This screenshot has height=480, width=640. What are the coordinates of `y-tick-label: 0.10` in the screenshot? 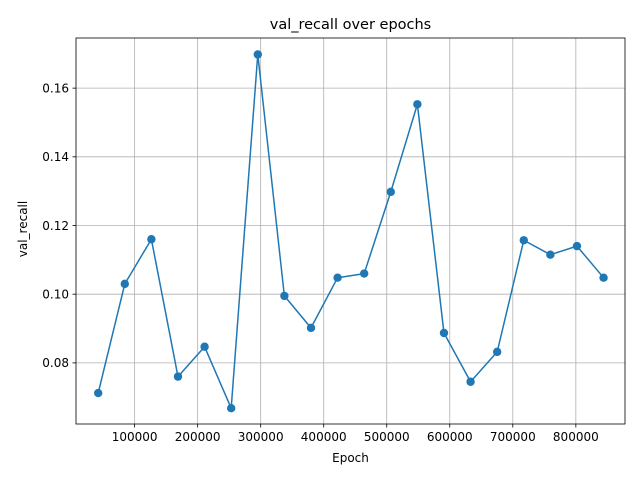 It's located at (55, 294).